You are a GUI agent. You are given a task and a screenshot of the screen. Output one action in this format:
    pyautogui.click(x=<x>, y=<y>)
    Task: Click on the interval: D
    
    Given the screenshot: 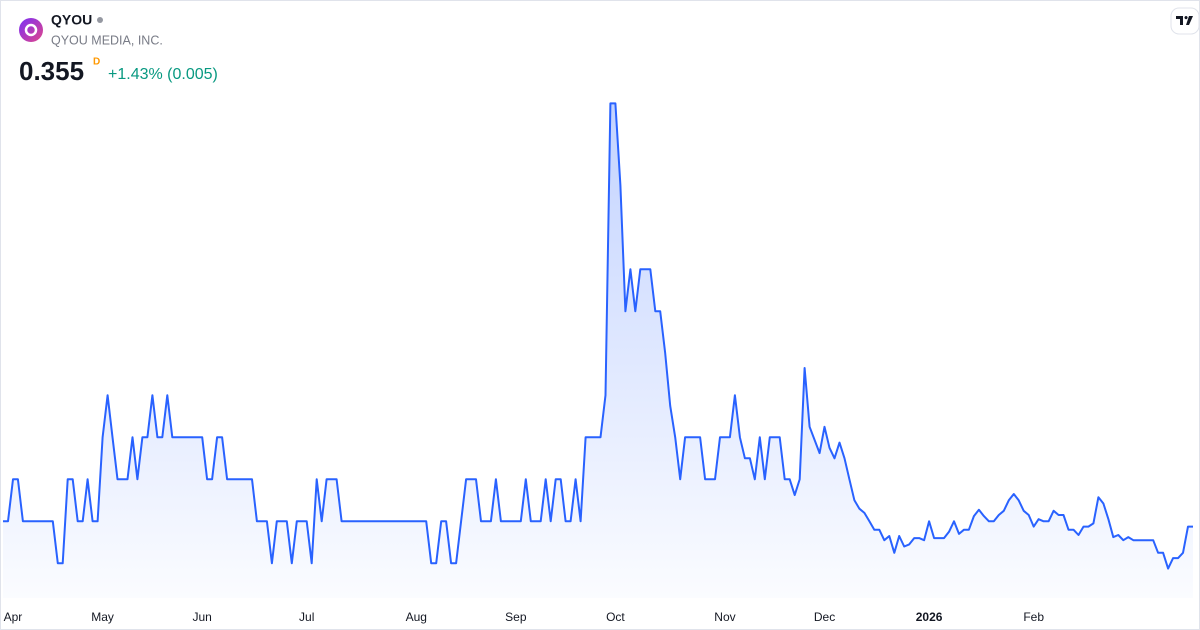 What is the action you would take?
    pyautogui.click(x=96, y=62)
    